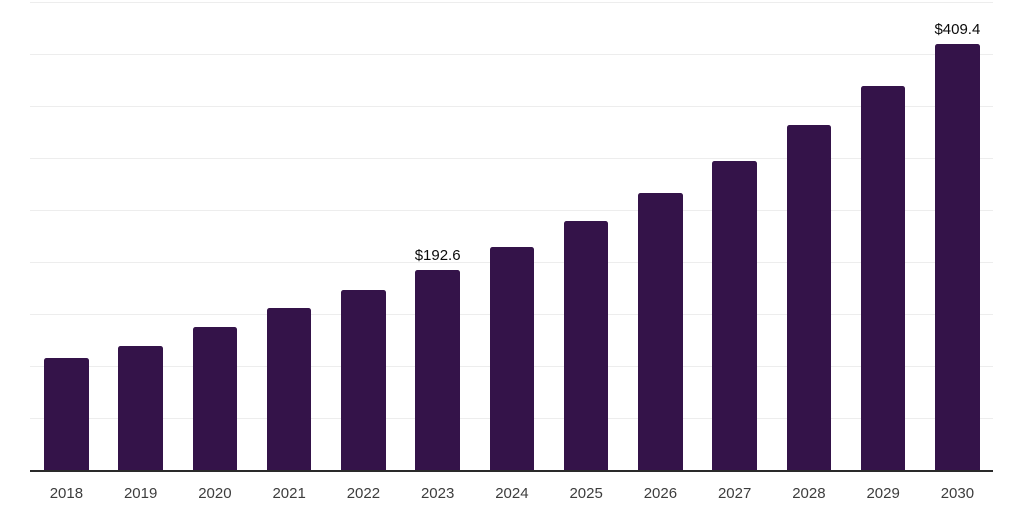  Describe the element at coordinates (957, 257) in the screenshot. I see `bar-2030` at that location.